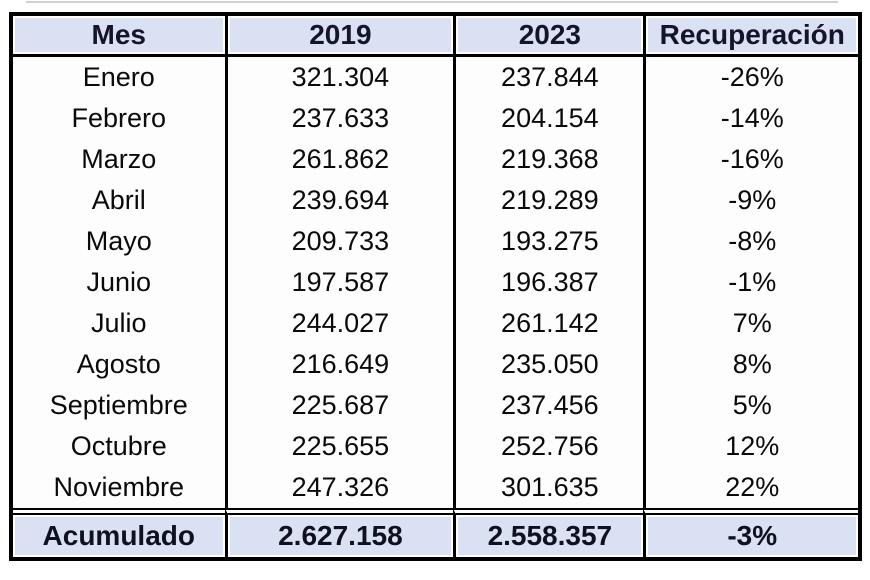  What do you see at coordinates (750, 36) in the screenshot?
I see `column-header-recuperacion: Recuperación` at bounding box center [750, 36].